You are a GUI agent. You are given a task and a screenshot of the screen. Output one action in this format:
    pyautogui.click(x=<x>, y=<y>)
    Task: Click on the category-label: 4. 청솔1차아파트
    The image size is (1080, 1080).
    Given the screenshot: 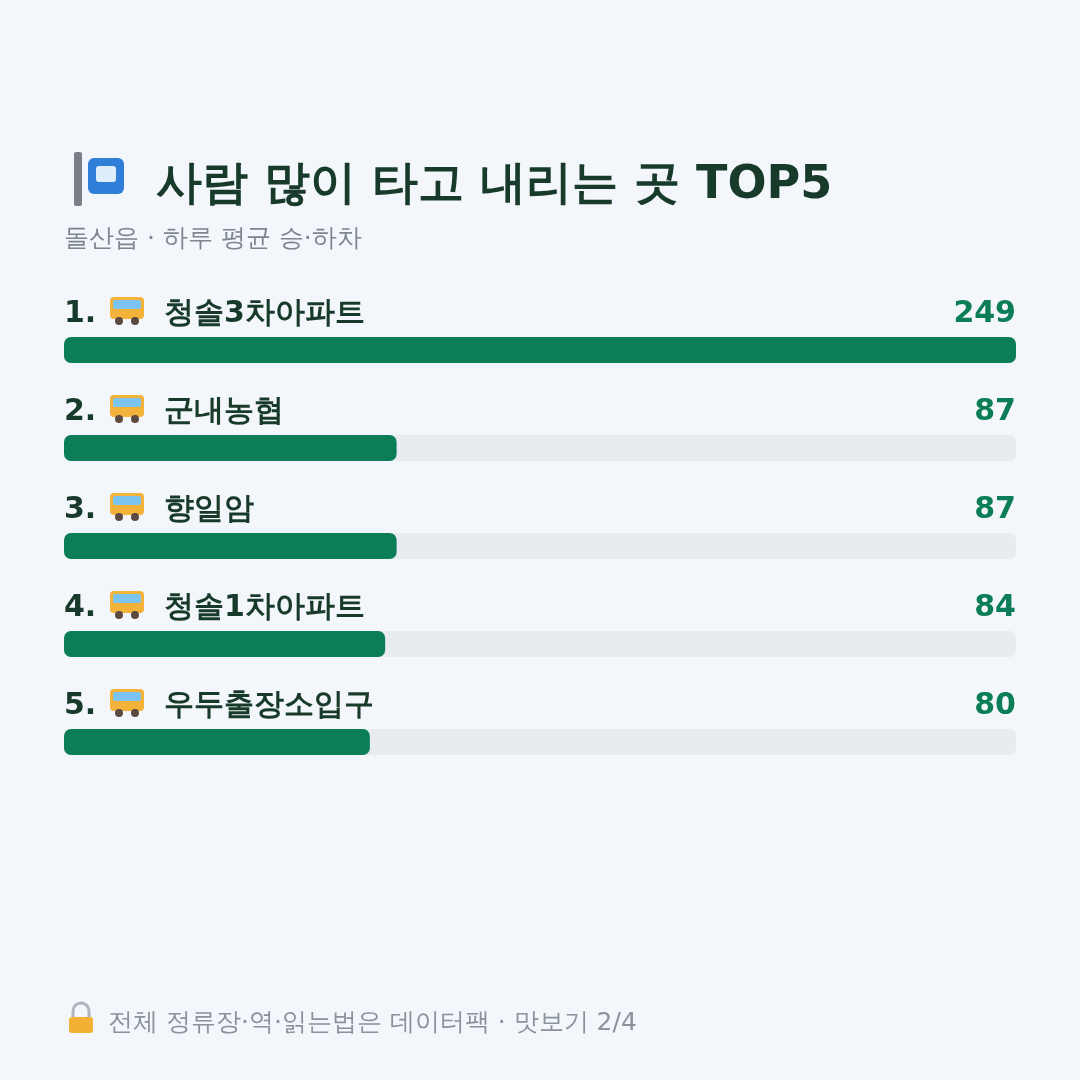 What is the action you would take?
    pyautogui.click(x=214, y=605)
    